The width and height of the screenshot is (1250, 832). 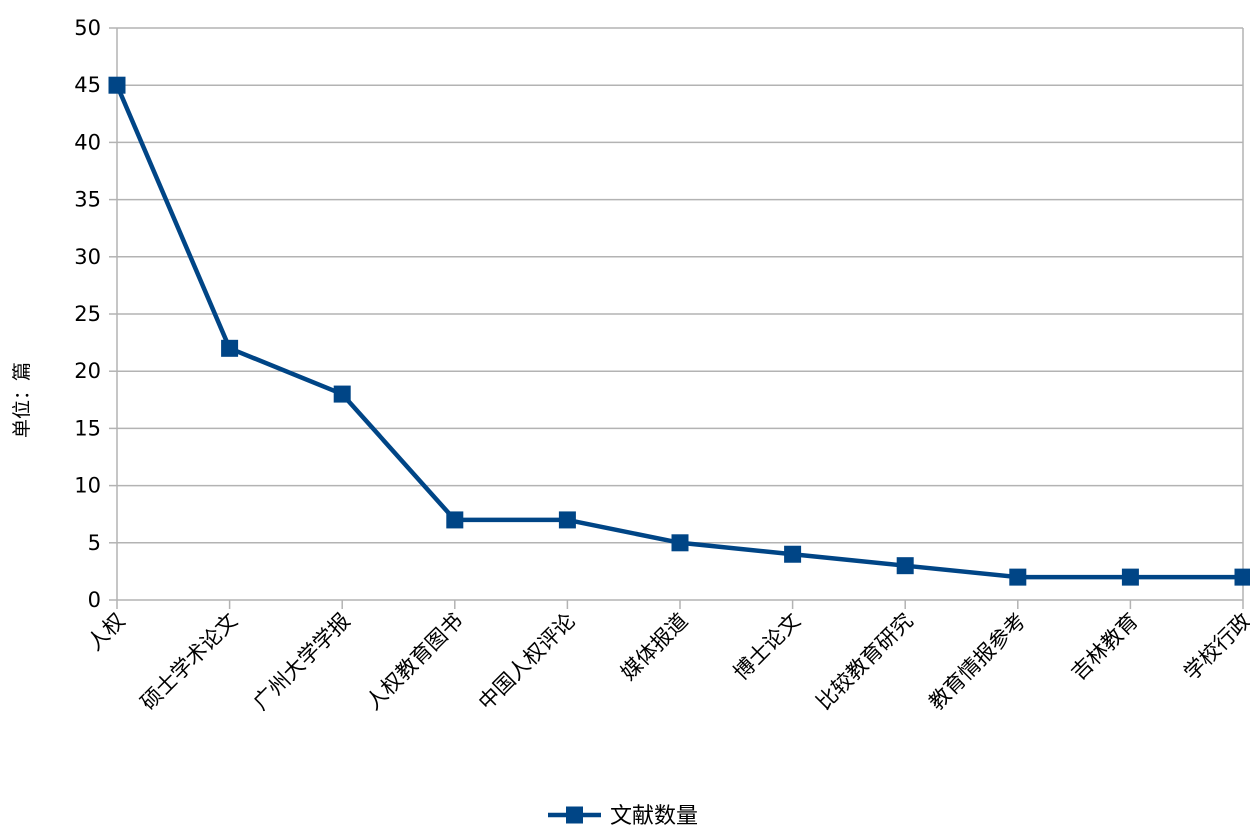 I want to click on y-tick-labels: 0 5 10 15 20 25 30 35 40 45 50, so click(x=87, y=314).